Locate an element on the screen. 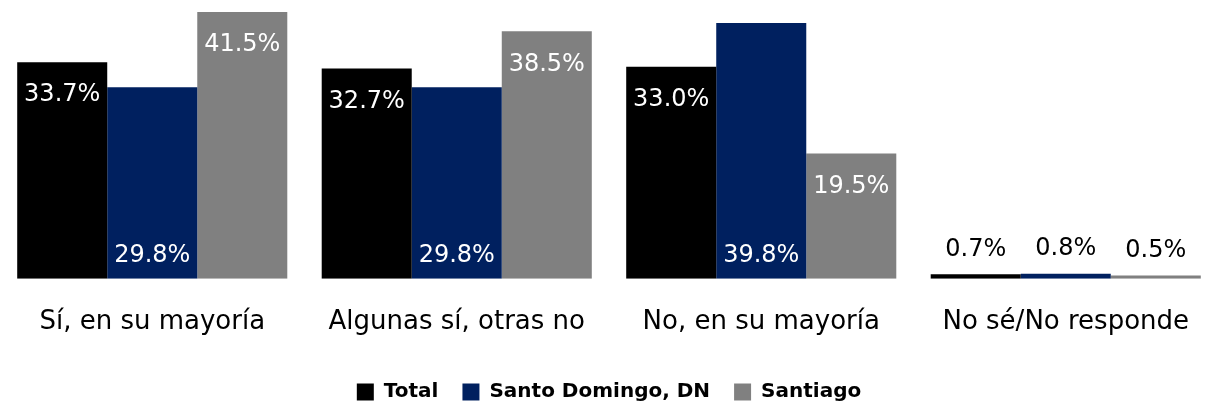  data-label: 19.5% is located at coordinates (851, 184).